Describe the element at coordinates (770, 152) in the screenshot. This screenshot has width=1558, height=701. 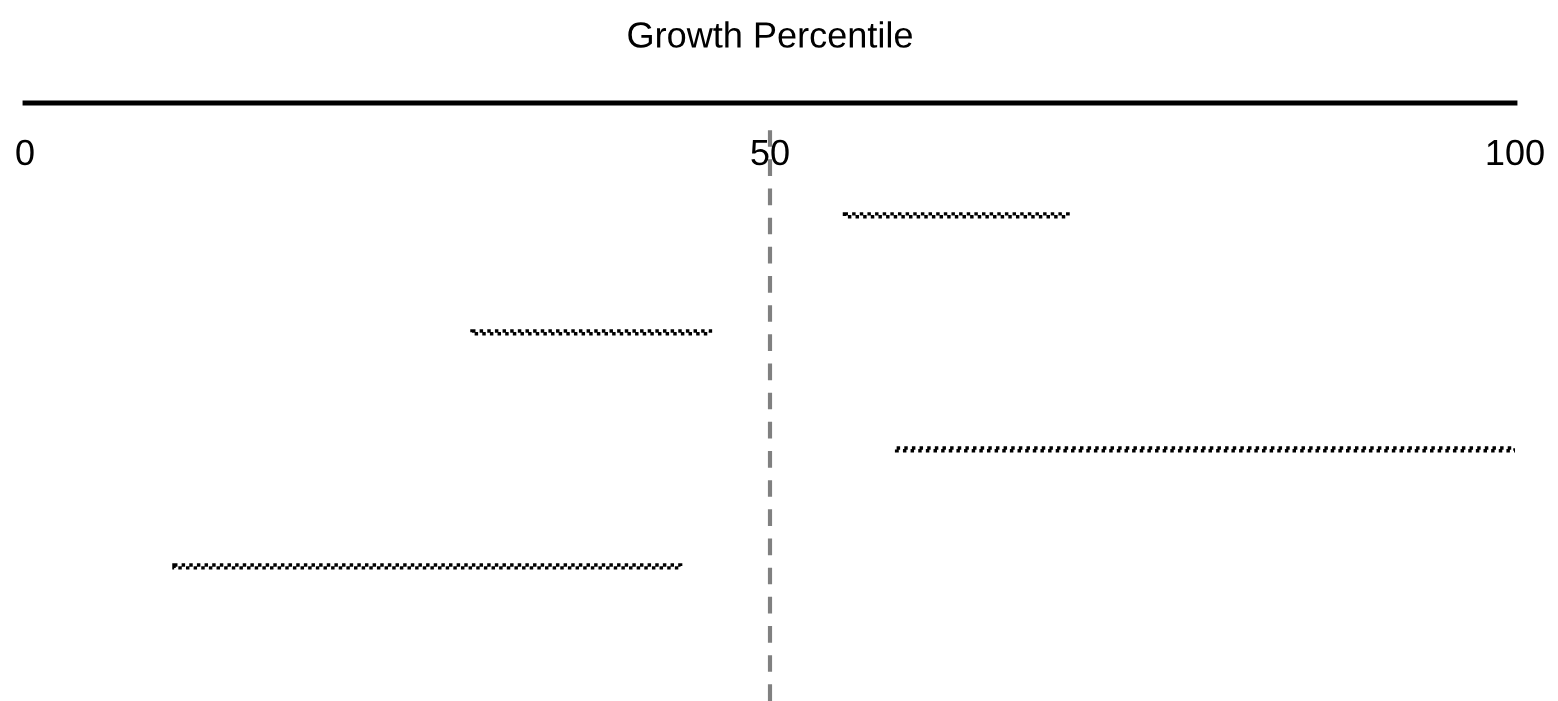
I see `x-tick-label: 50` at that location.